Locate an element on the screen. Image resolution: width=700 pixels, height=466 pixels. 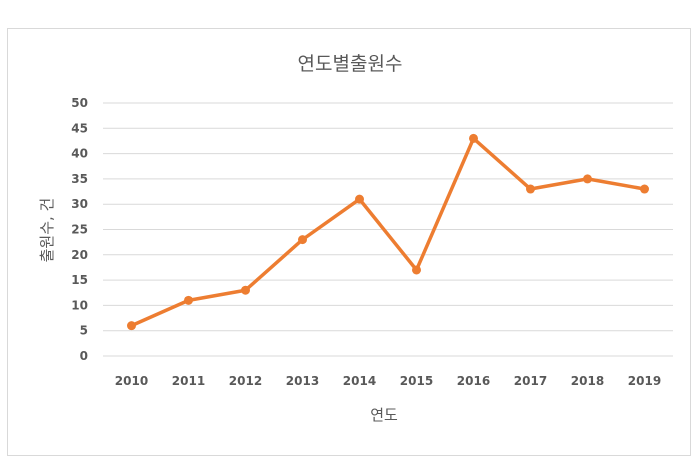
x-tick-label: 2018 is located at coordinates (587, 381).